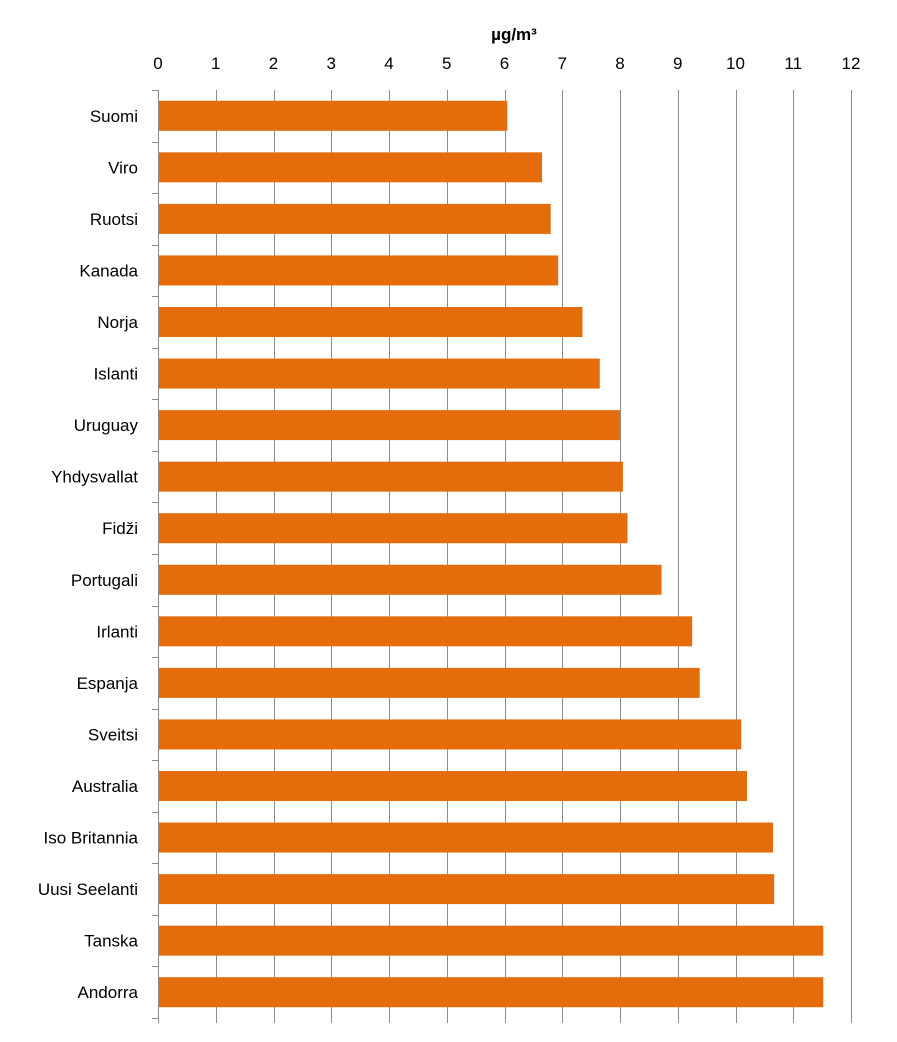 This screenshot has height=1042, width=897. Describe the element at coordinates (371, 322) in the screenshot. I see `bar-norja` at that location.